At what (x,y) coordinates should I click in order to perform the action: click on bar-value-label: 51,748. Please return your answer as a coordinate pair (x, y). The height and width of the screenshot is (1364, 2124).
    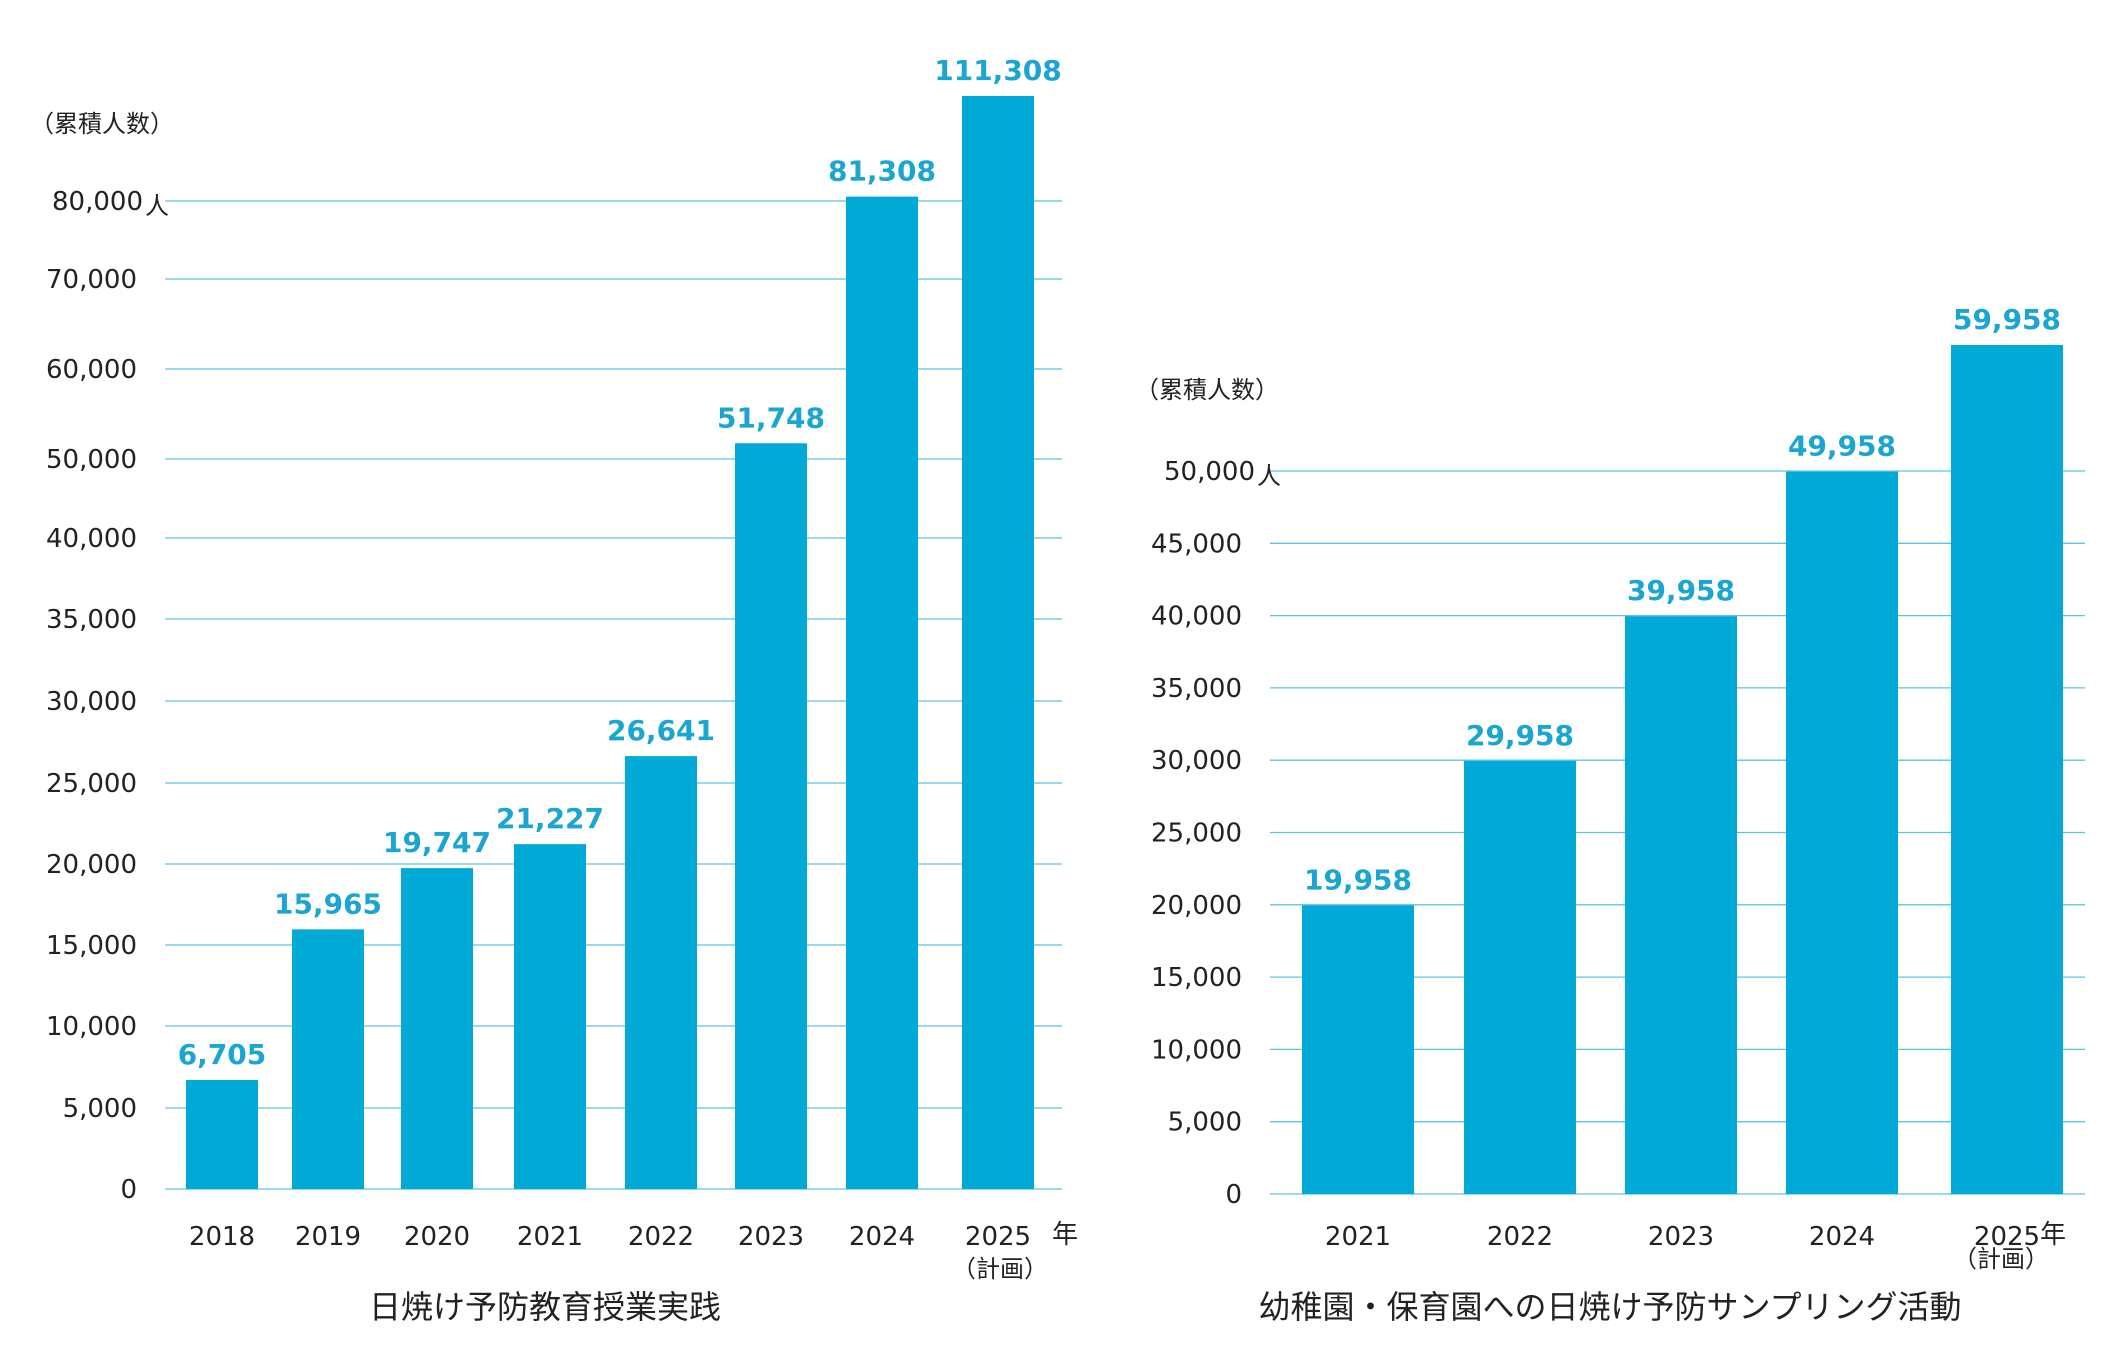
    Looking at the image, I should click on (771, 417).